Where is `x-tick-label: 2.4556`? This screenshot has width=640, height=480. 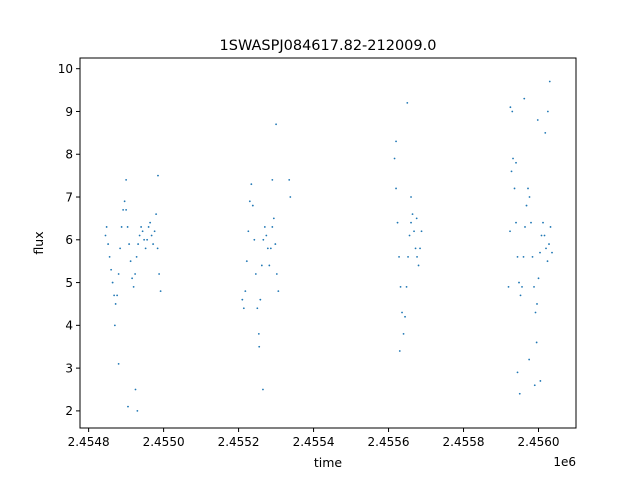 x-tick-label: 2.4556 is located at coordinates (389, 442).